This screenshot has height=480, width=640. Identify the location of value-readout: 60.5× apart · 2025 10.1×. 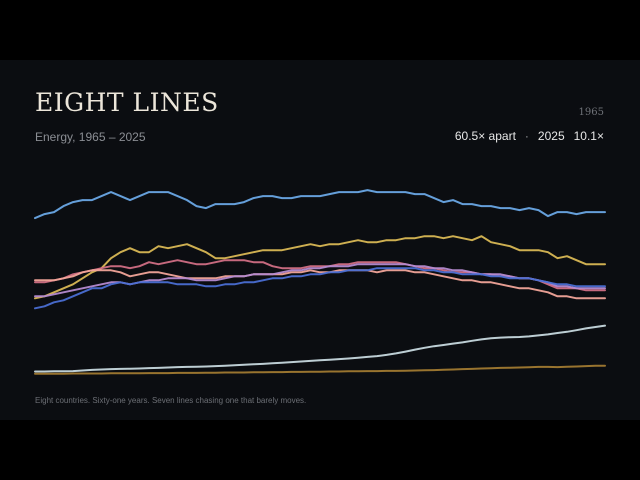
(529, 136).